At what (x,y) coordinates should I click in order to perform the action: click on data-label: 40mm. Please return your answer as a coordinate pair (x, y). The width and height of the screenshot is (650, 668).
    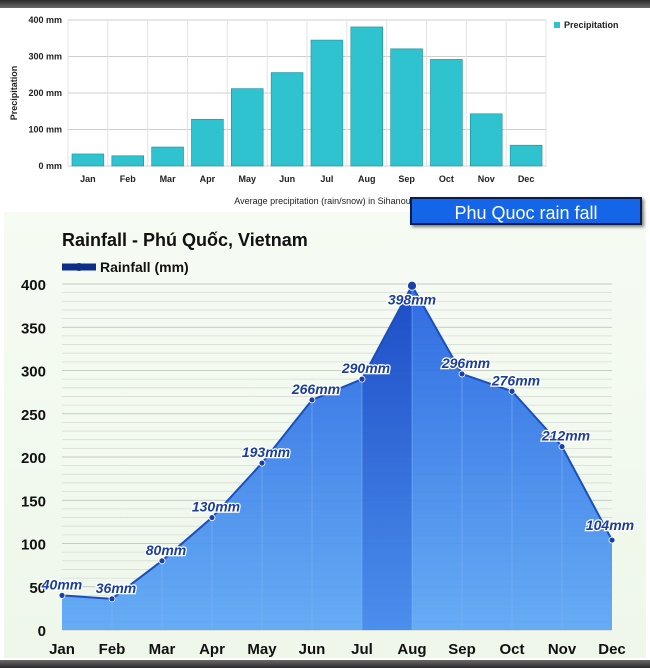
    Looking at the image, I should click on (61, 584).